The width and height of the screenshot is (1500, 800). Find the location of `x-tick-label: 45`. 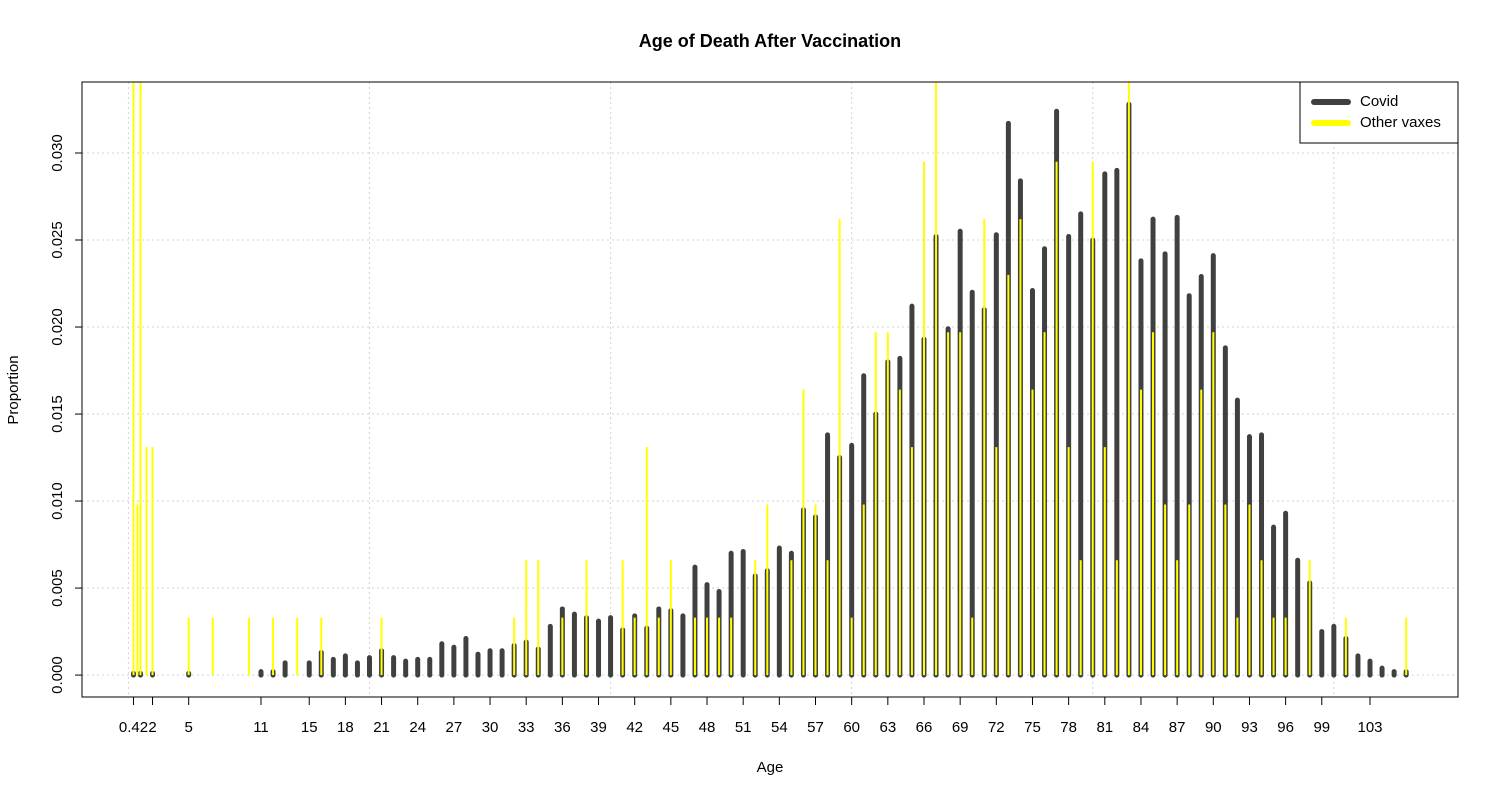

x-tick-label: 45 is located at coordinates (671, 727).